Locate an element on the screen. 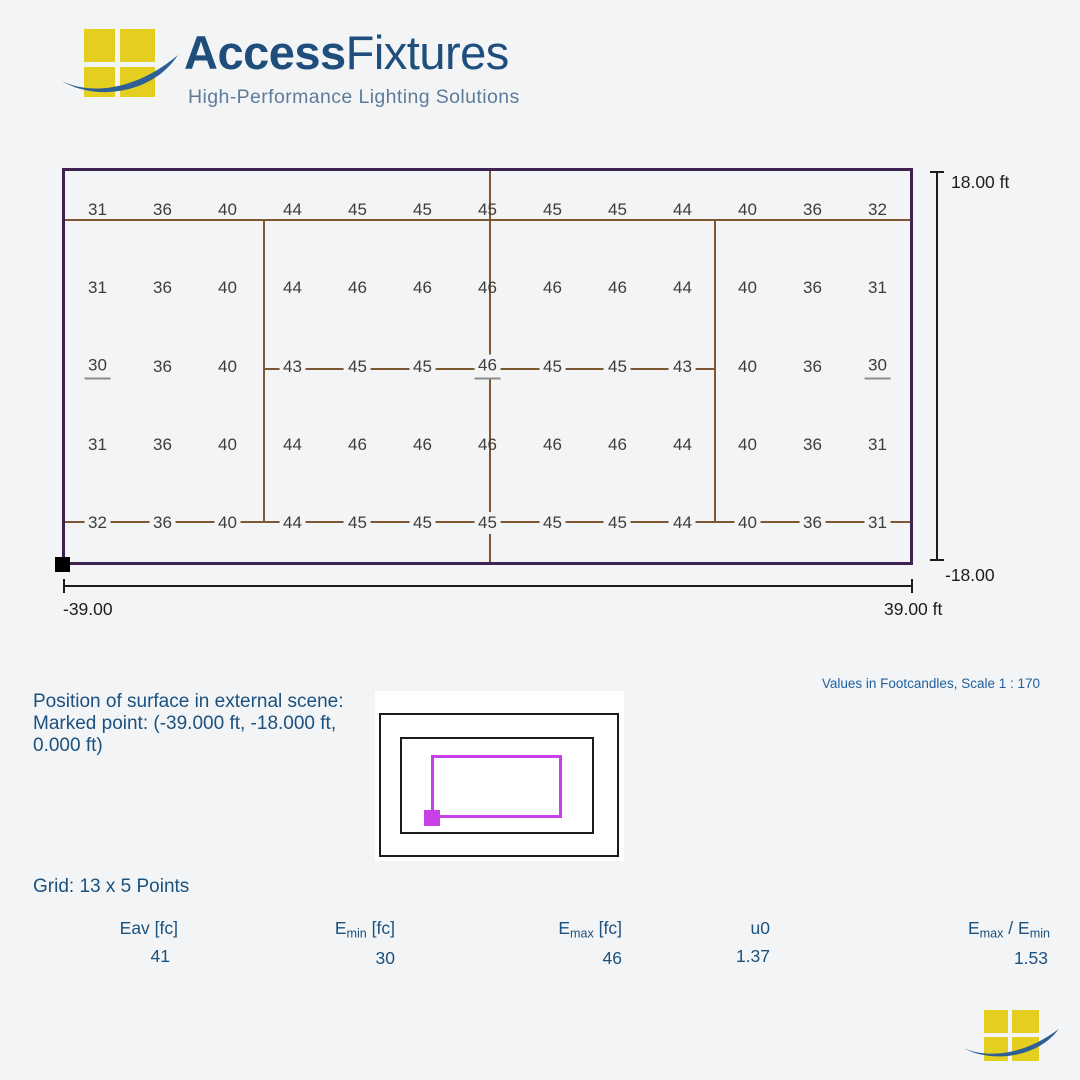  stat-emin: Emin [fc] 30 is located at coordinates (295, 943).